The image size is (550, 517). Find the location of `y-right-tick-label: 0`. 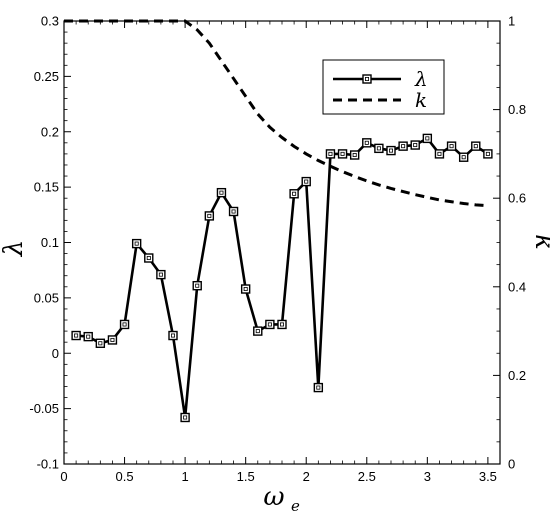

y-right-tick-label: 0 is located at coordinates (511, 464).